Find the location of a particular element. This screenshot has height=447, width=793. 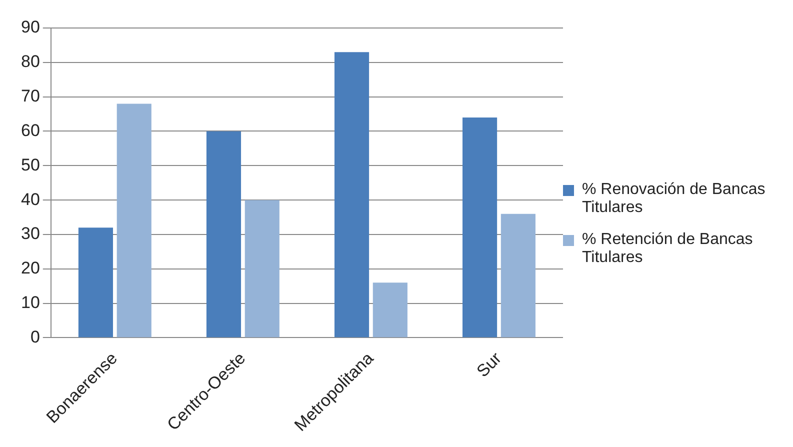

y-tick-label: 50 is located at coordinates (30, 164).